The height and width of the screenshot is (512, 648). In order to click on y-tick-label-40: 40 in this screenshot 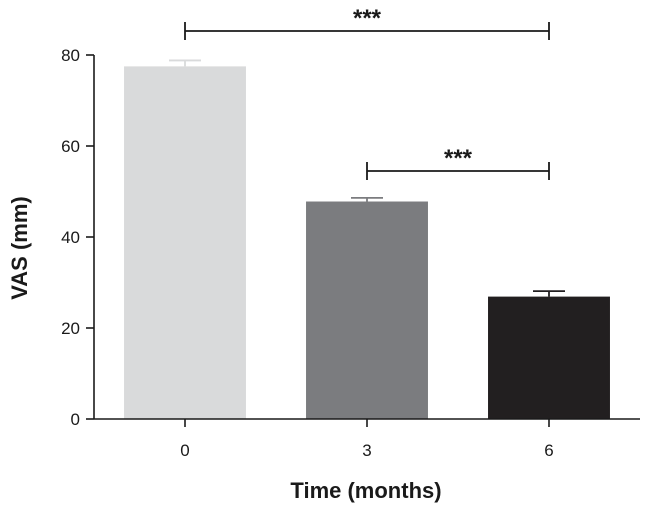, I will do `click(70, 237)`.